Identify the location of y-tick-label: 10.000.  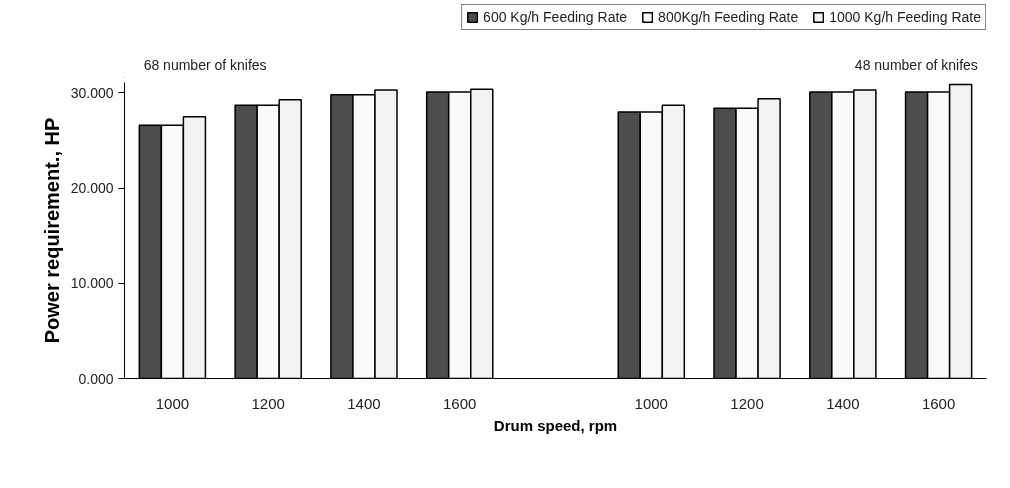
(92, 283).